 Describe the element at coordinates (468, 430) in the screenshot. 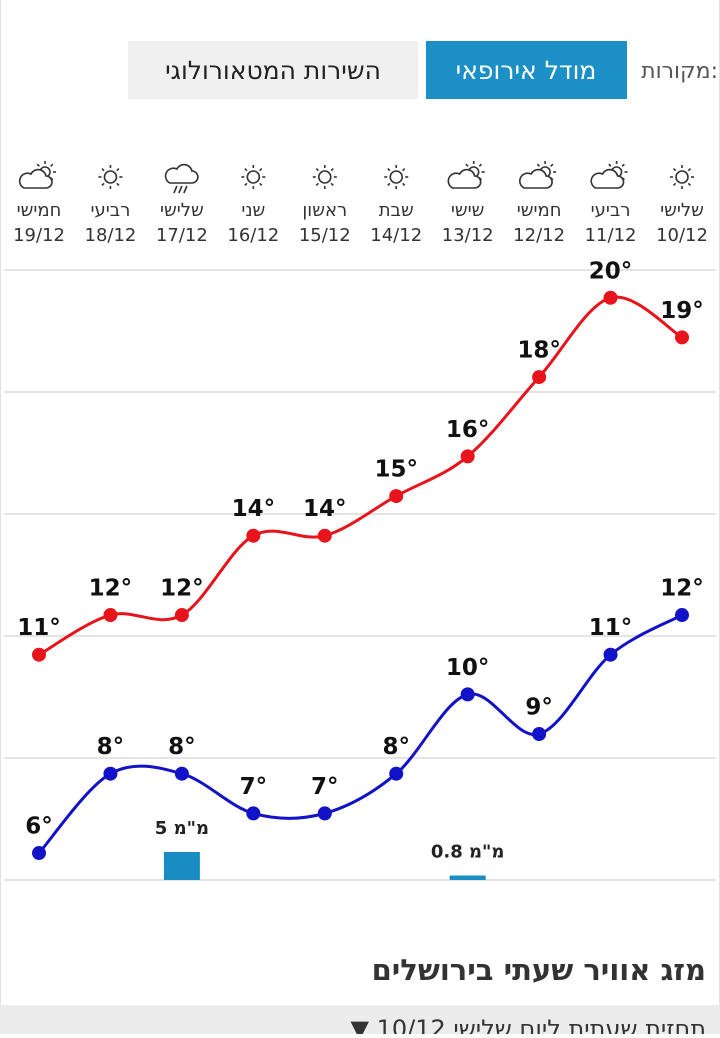

I see `temp-label: 16°` at that location.